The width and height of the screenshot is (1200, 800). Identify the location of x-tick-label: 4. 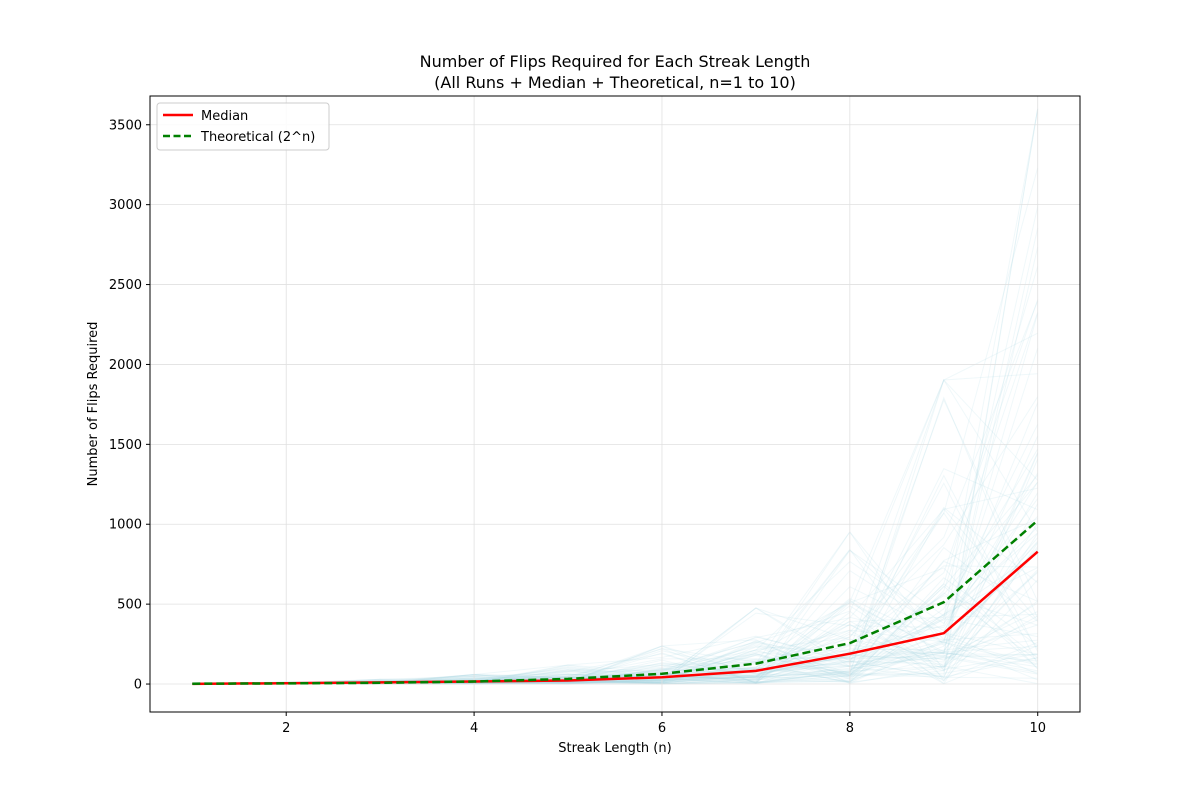
(474, 728).